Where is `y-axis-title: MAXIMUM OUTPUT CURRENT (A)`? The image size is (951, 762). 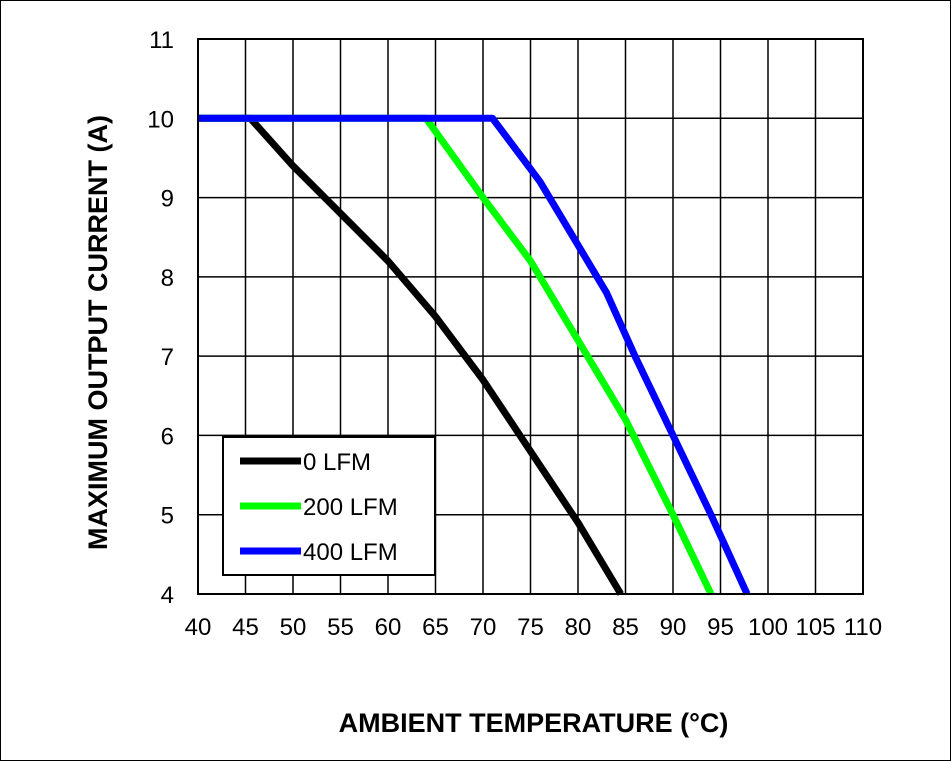 y-axis-title: MAXIMUM OUTPUT CURRENT (A) is located at coordinates (98, 332).